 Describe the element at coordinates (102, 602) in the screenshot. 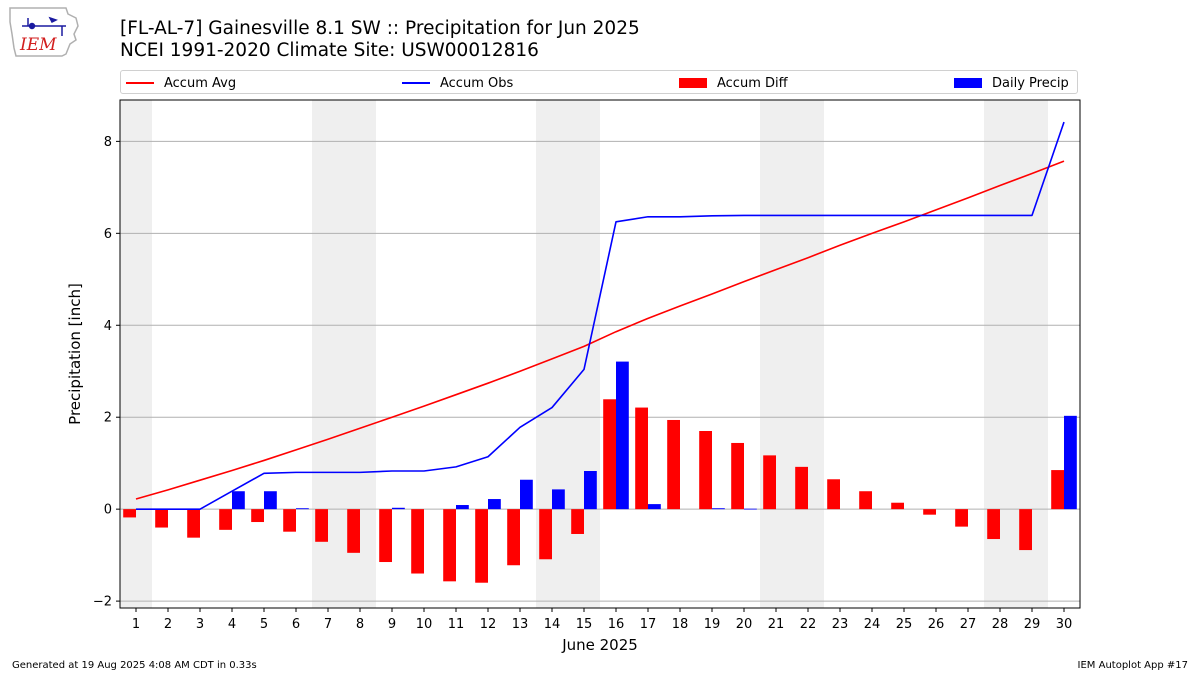

I see `y-tick-label--2: −2` at that location.